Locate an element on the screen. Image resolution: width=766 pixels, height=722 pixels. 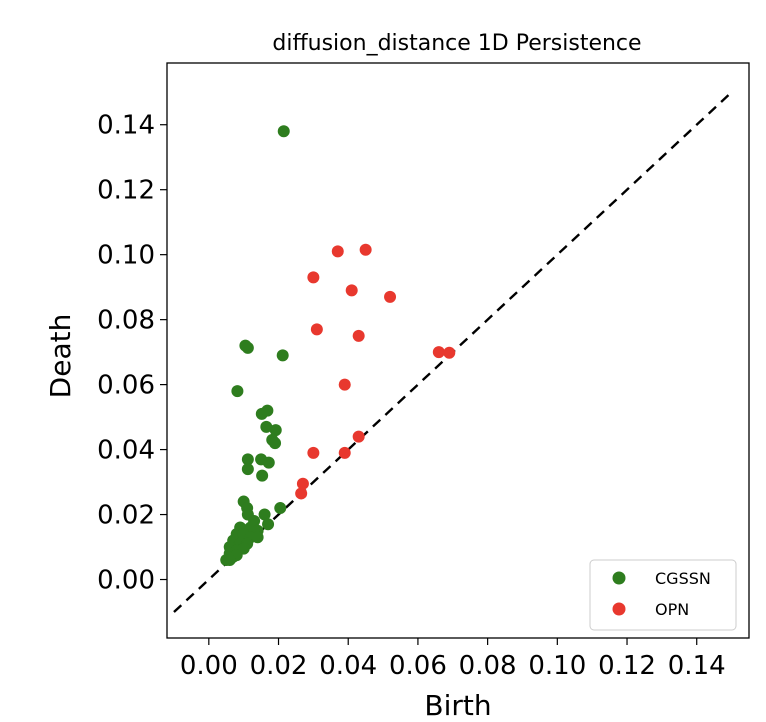
legend-marker-opn is located at coordinates (619, 609).